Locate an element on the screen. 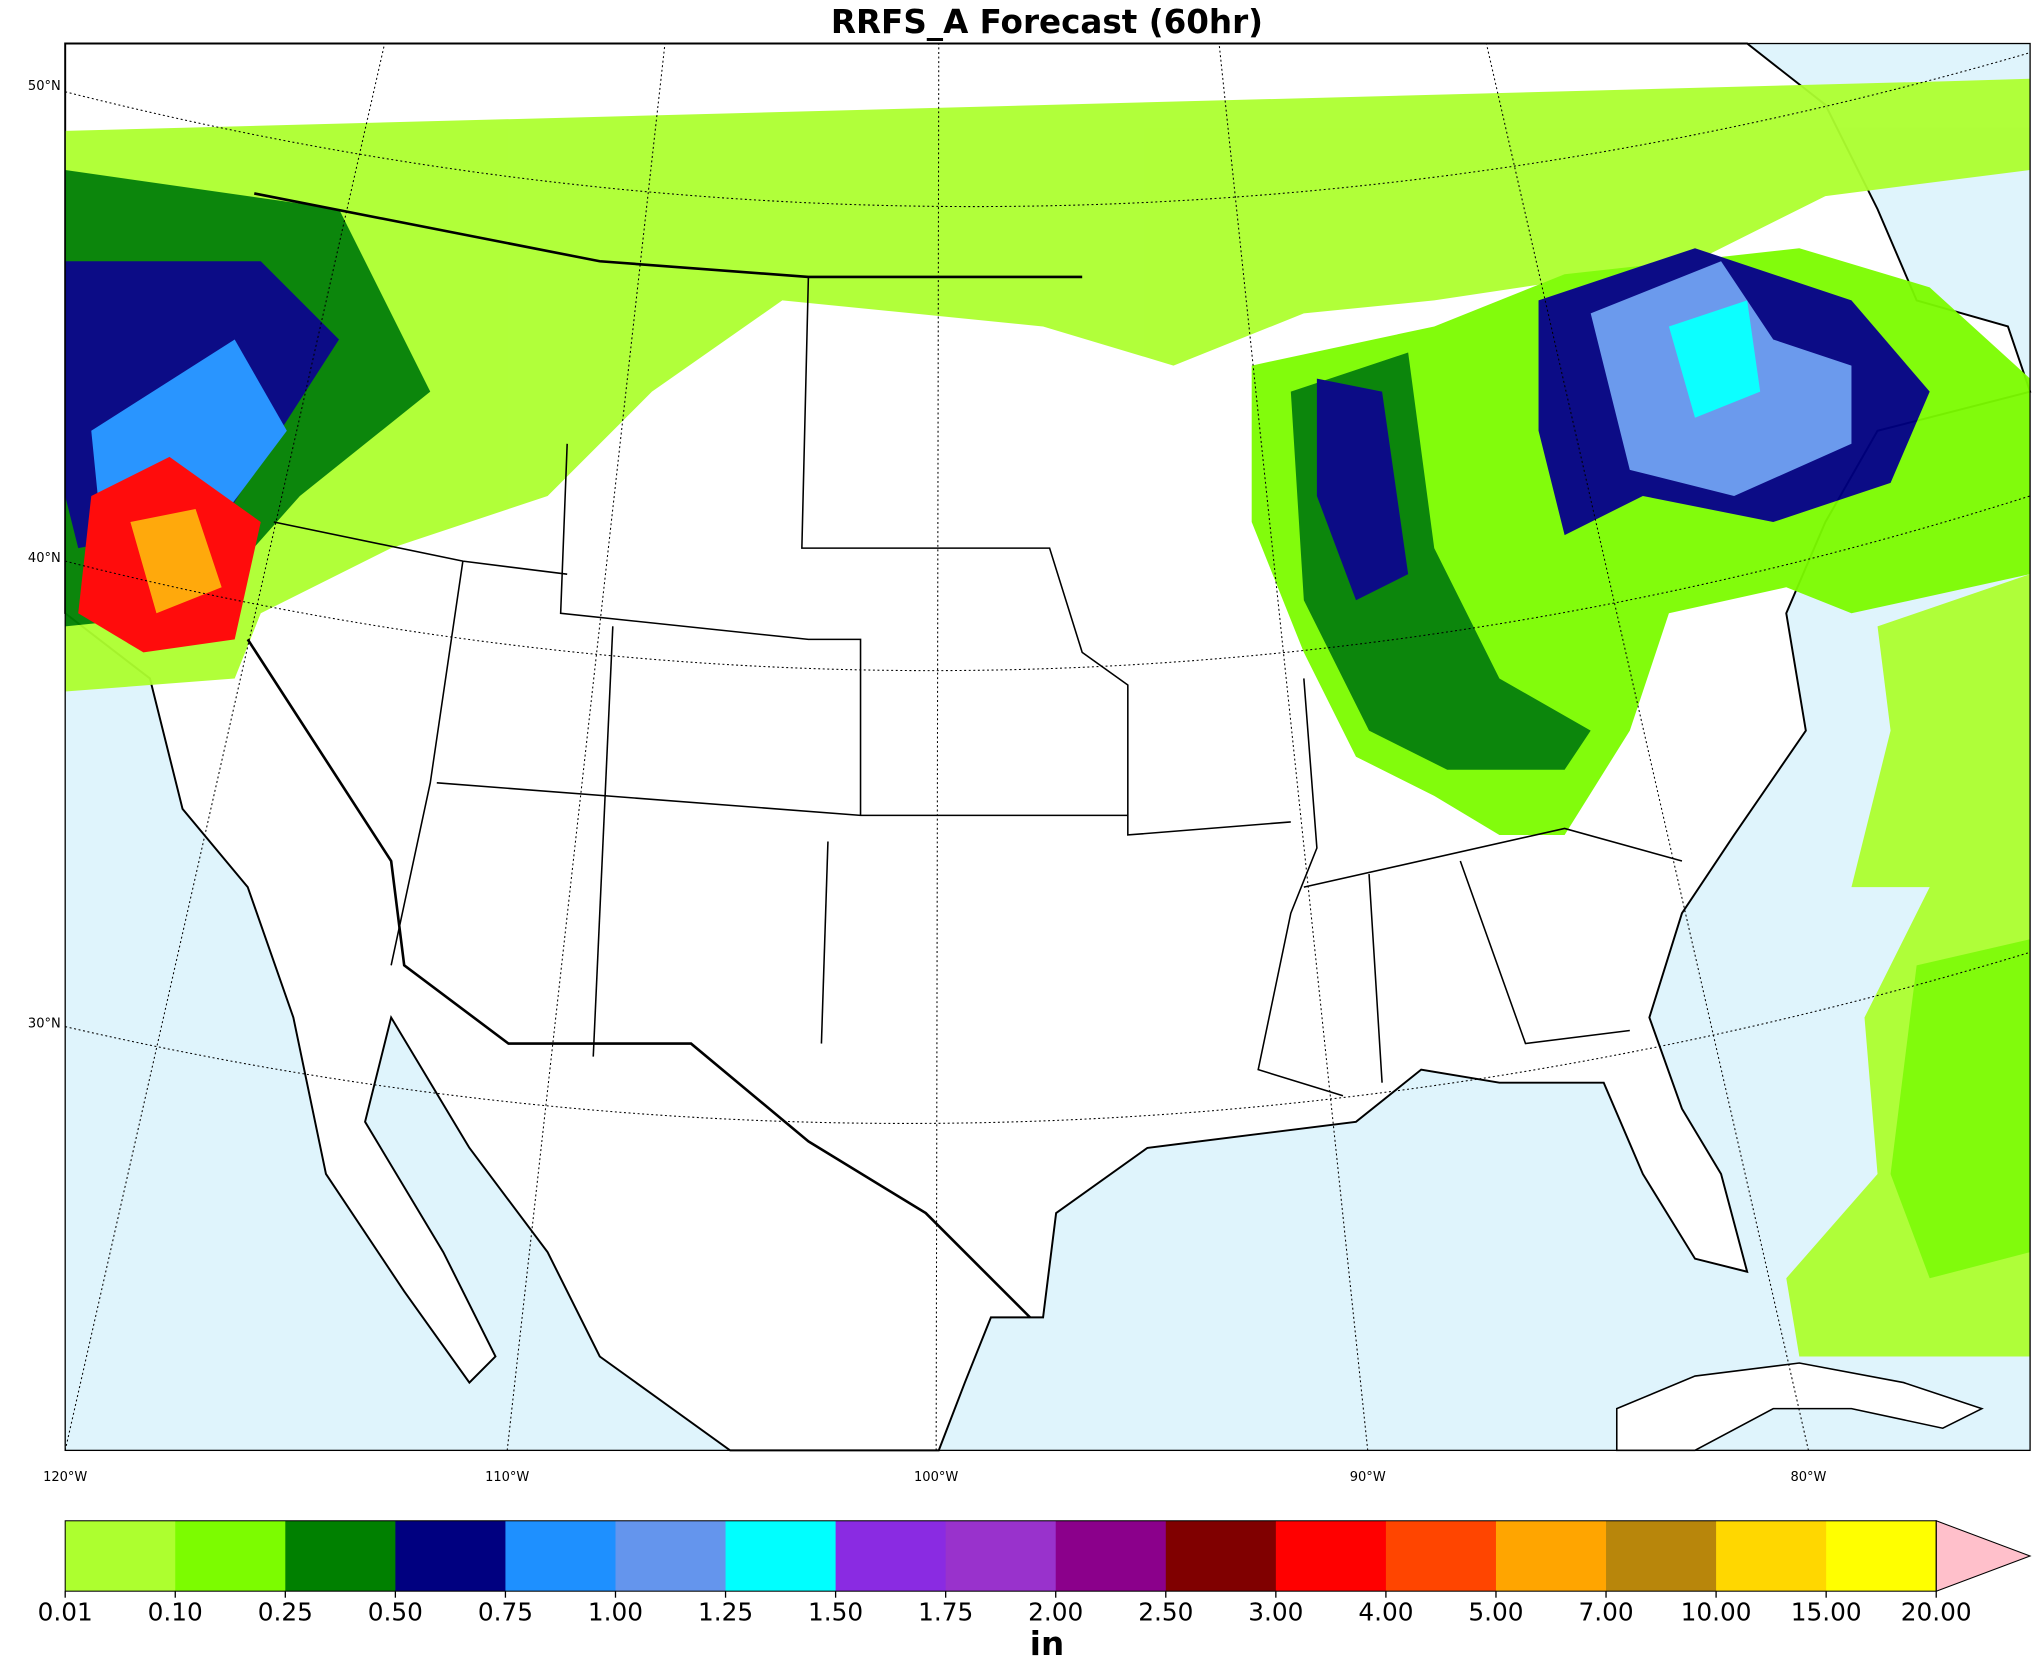 The height and width of the screenshot is (1666, 2034). latitude-label: 40°N is located at coordinates (44, 558).